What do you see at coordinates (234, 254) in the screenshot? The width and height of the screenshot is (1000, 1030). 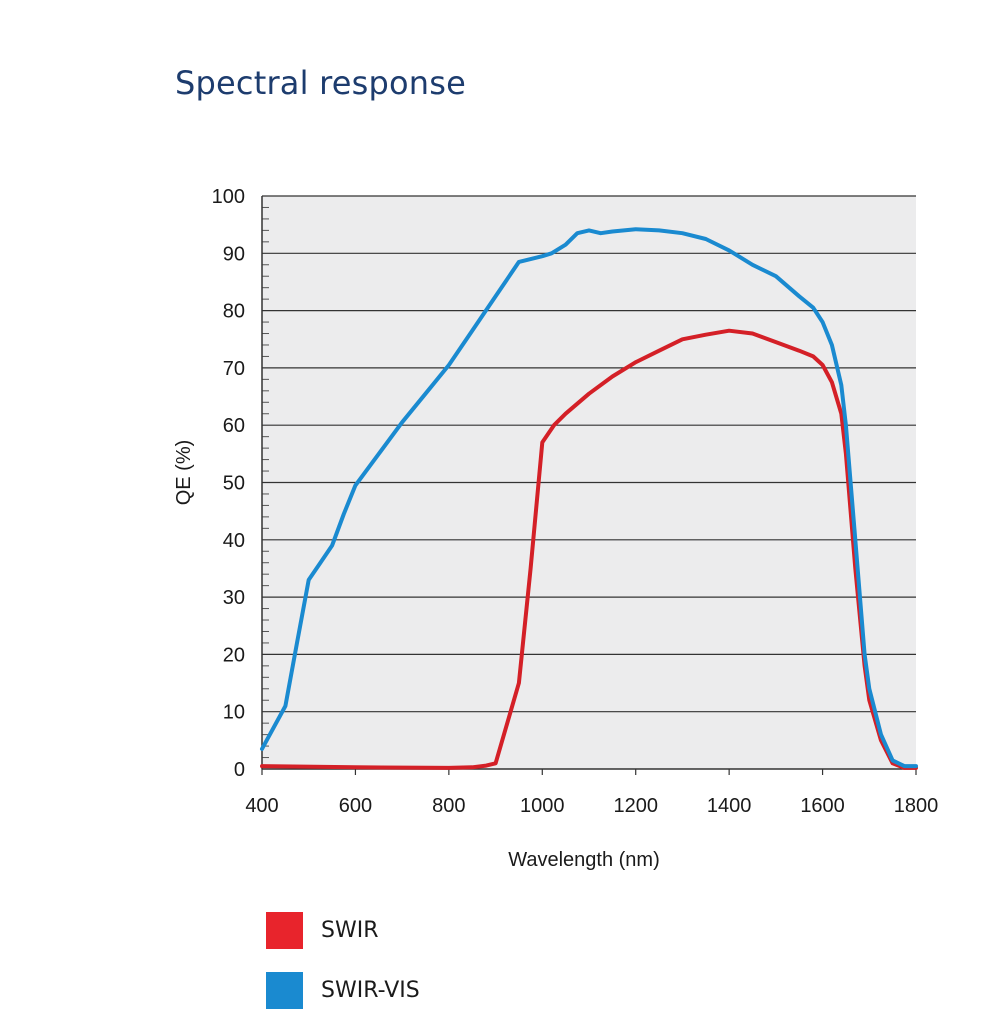 I see `y-tick-label: 90` at bounding box center [234, 254].